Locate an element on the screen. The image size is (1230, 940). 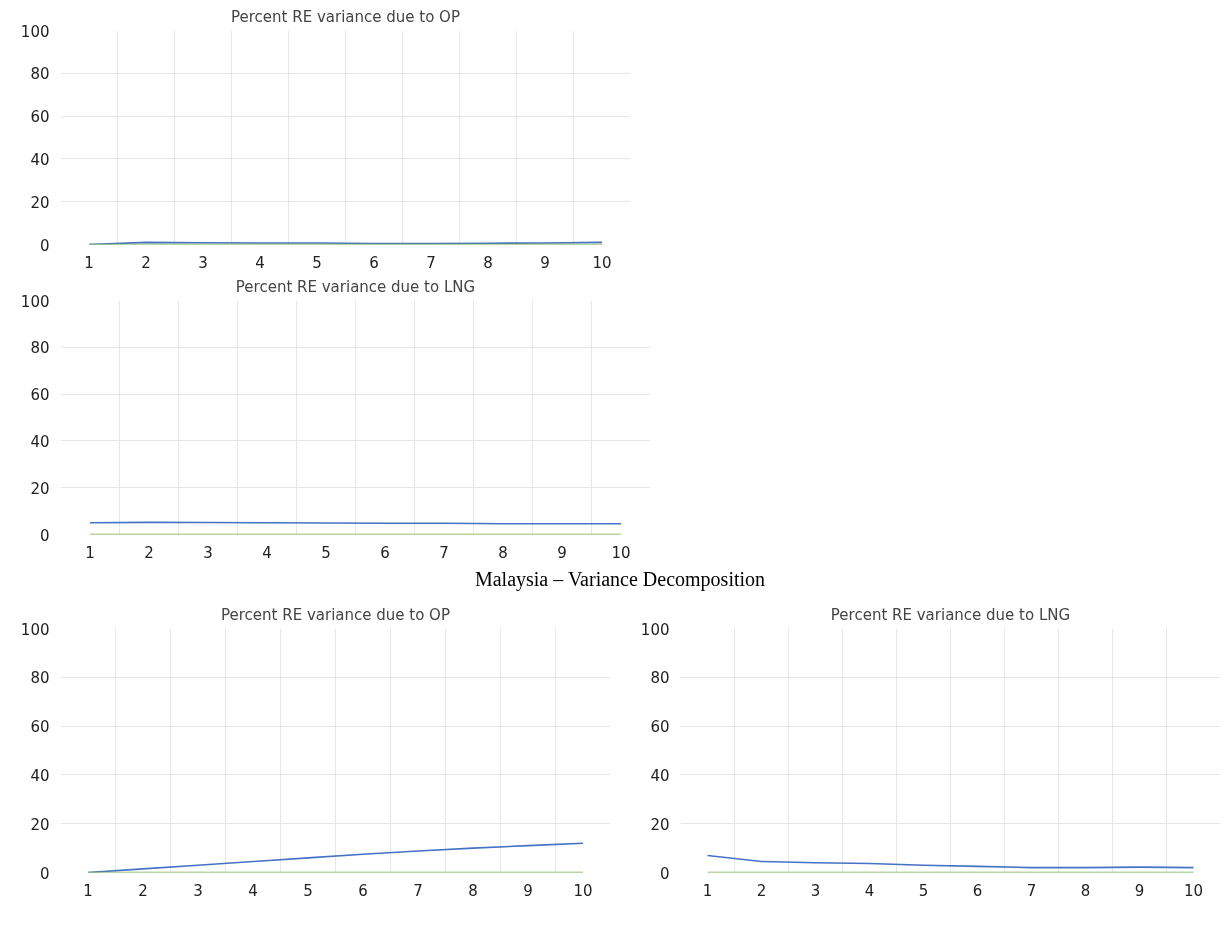
text: Malaysia – Variance Decomposition is located at coordinates (620, 580).